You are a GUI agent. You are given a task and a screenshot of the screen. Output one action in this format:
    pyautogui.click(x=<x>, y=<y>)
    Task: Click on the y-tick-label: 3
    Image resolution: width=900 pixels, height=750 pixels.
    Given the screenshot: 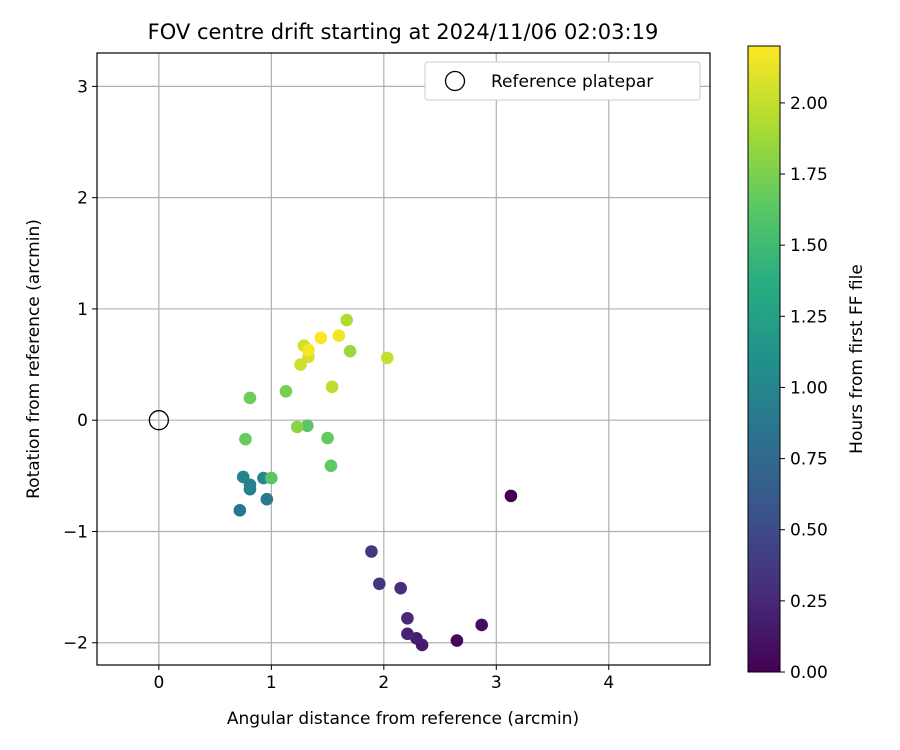 What is the action you would take?
    pyautogui.click(x=82, y=87)
    